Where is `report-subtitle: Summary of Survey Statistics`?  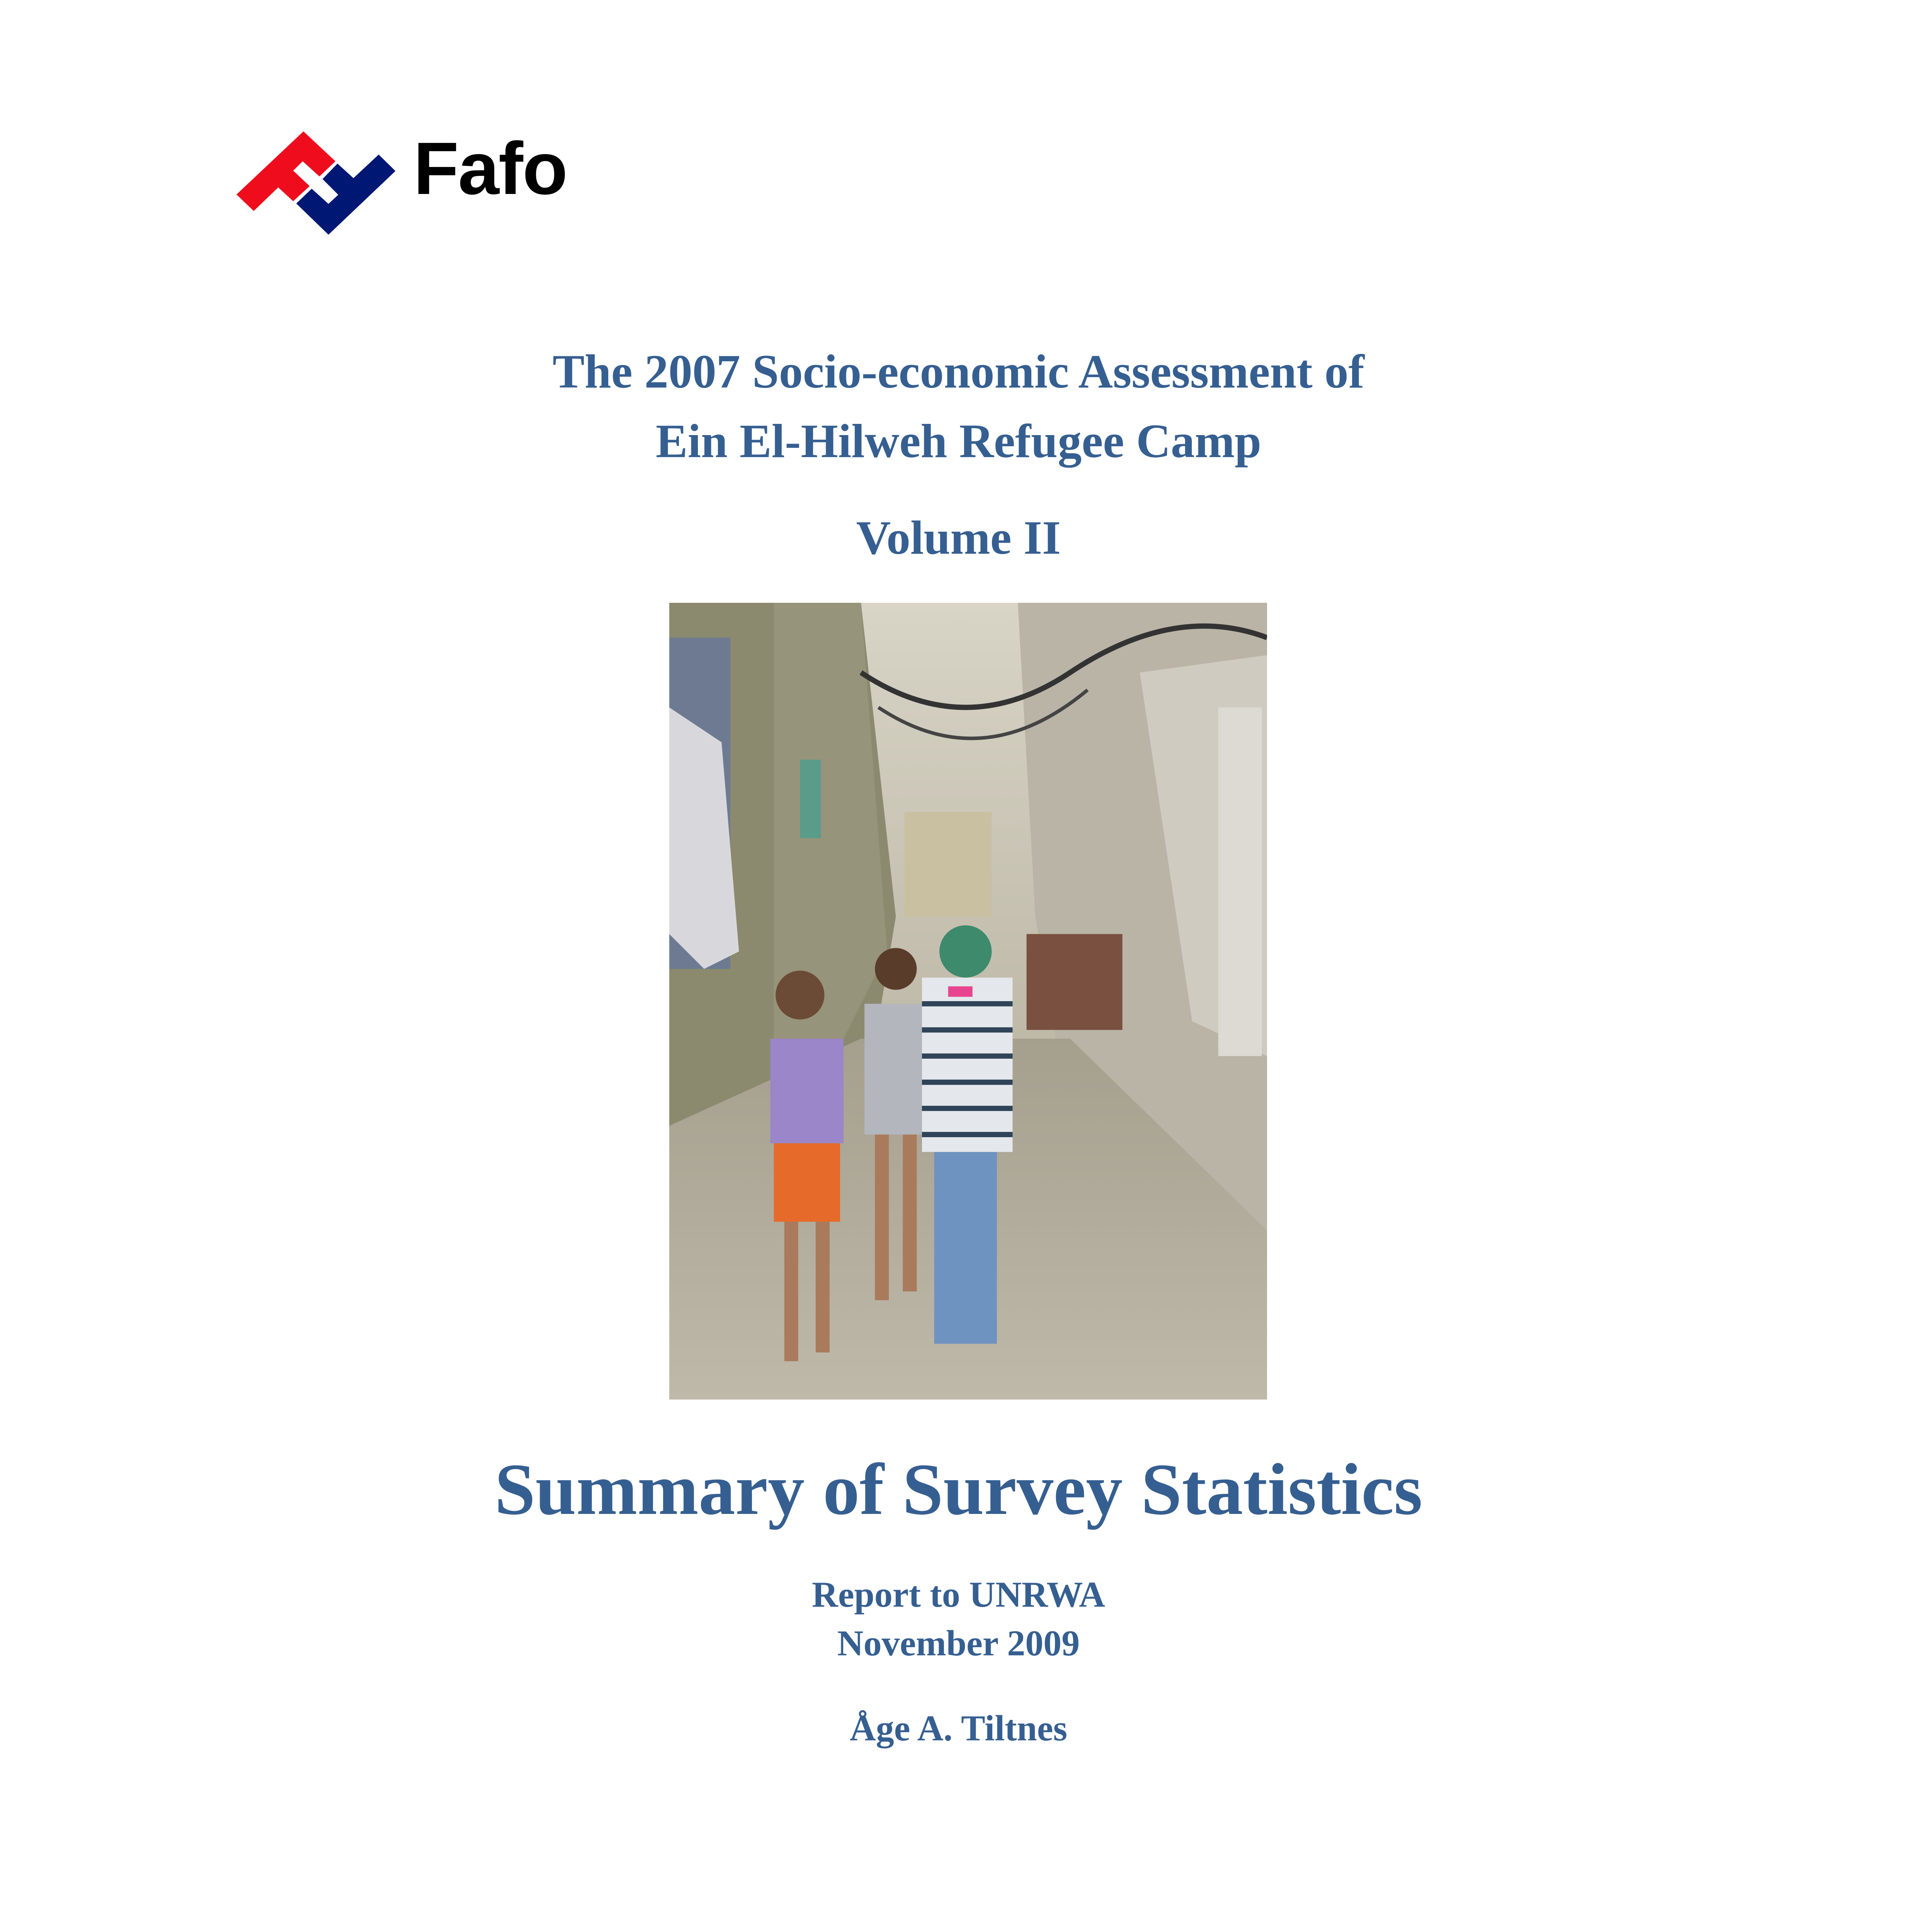
report-subtitle: Summary of Survey Statistics is located at coordinates (958, 1490).